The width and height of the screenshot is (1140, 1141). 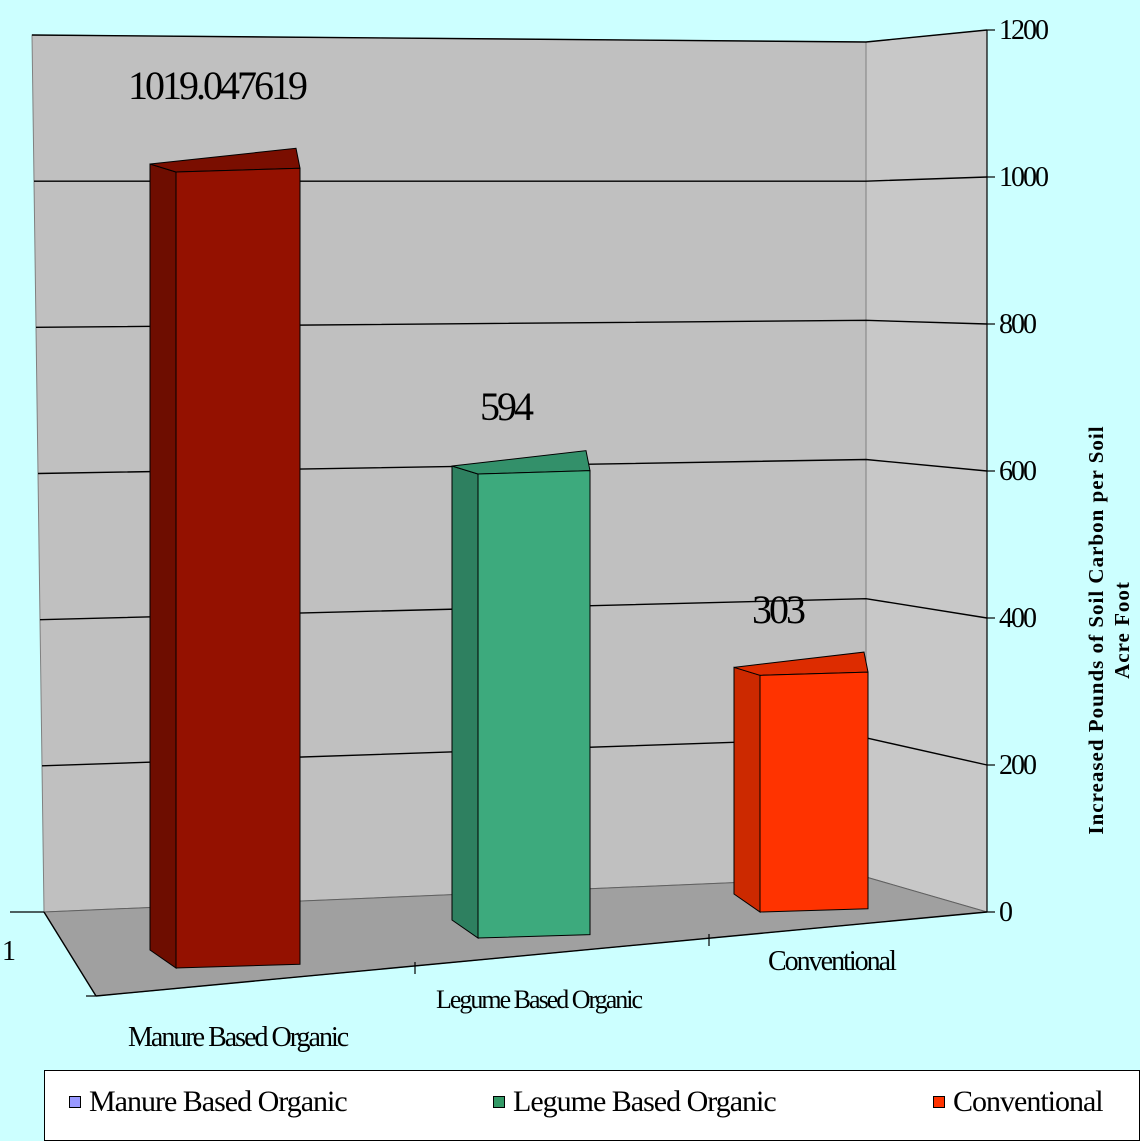 What do you see at coordinates (645, 1101) in the screenshot?
I see `legend-label-legume: Legume Based Organic` at bounding box center [645, 1101].